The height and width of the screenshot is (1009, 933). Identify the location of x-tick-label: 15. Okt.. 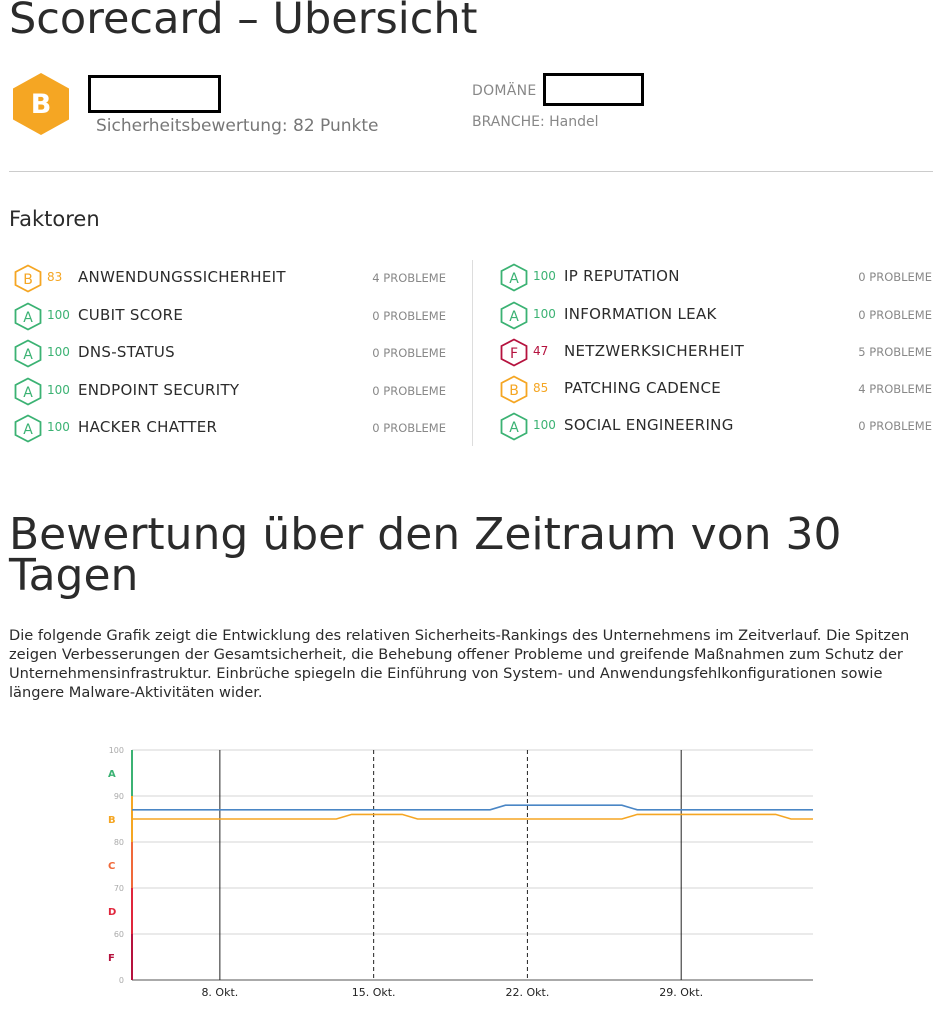
(374, 992).